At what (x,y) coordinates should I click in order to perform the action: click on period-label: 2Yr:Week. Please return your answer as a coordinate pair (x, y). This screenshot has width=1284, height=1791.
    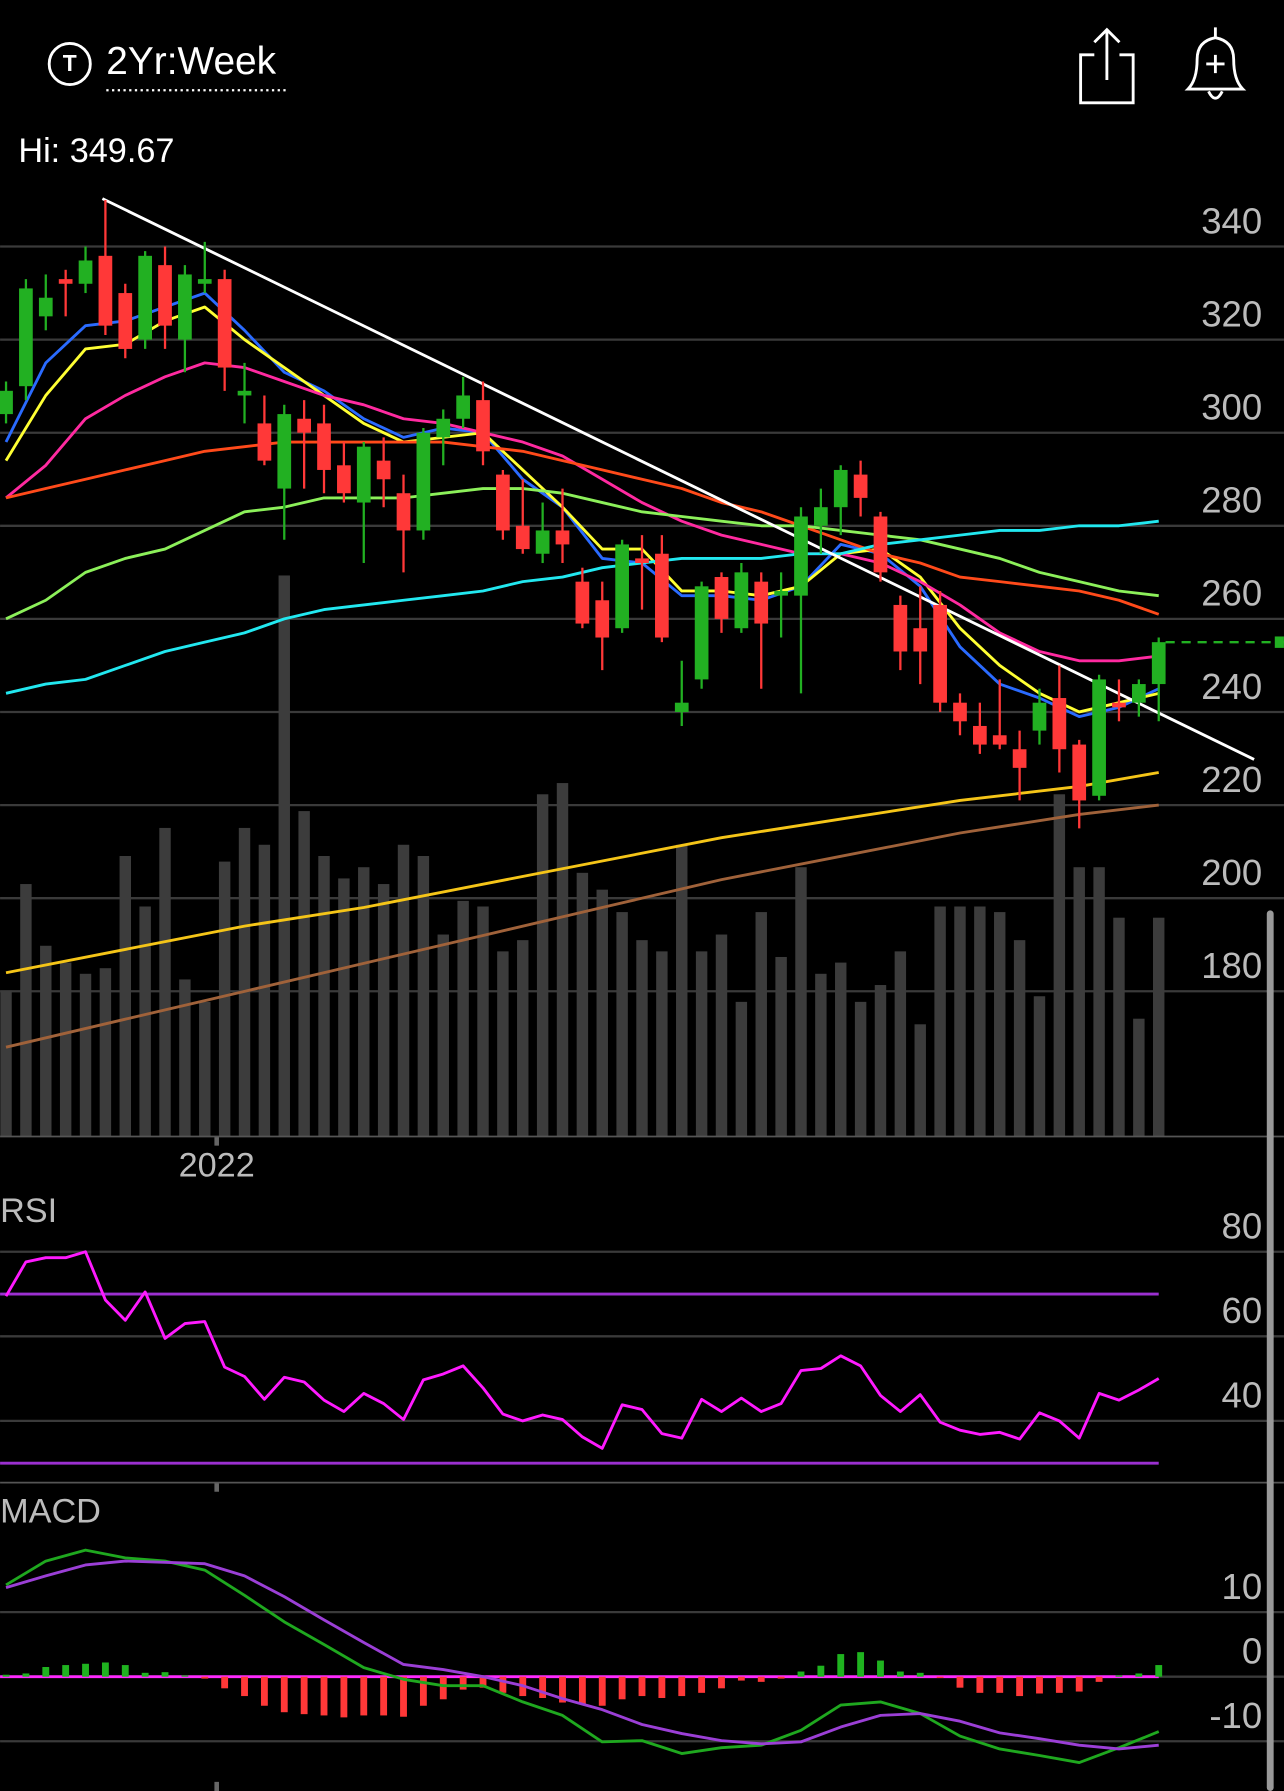
    Looking at the image, I should click on (191, 61).